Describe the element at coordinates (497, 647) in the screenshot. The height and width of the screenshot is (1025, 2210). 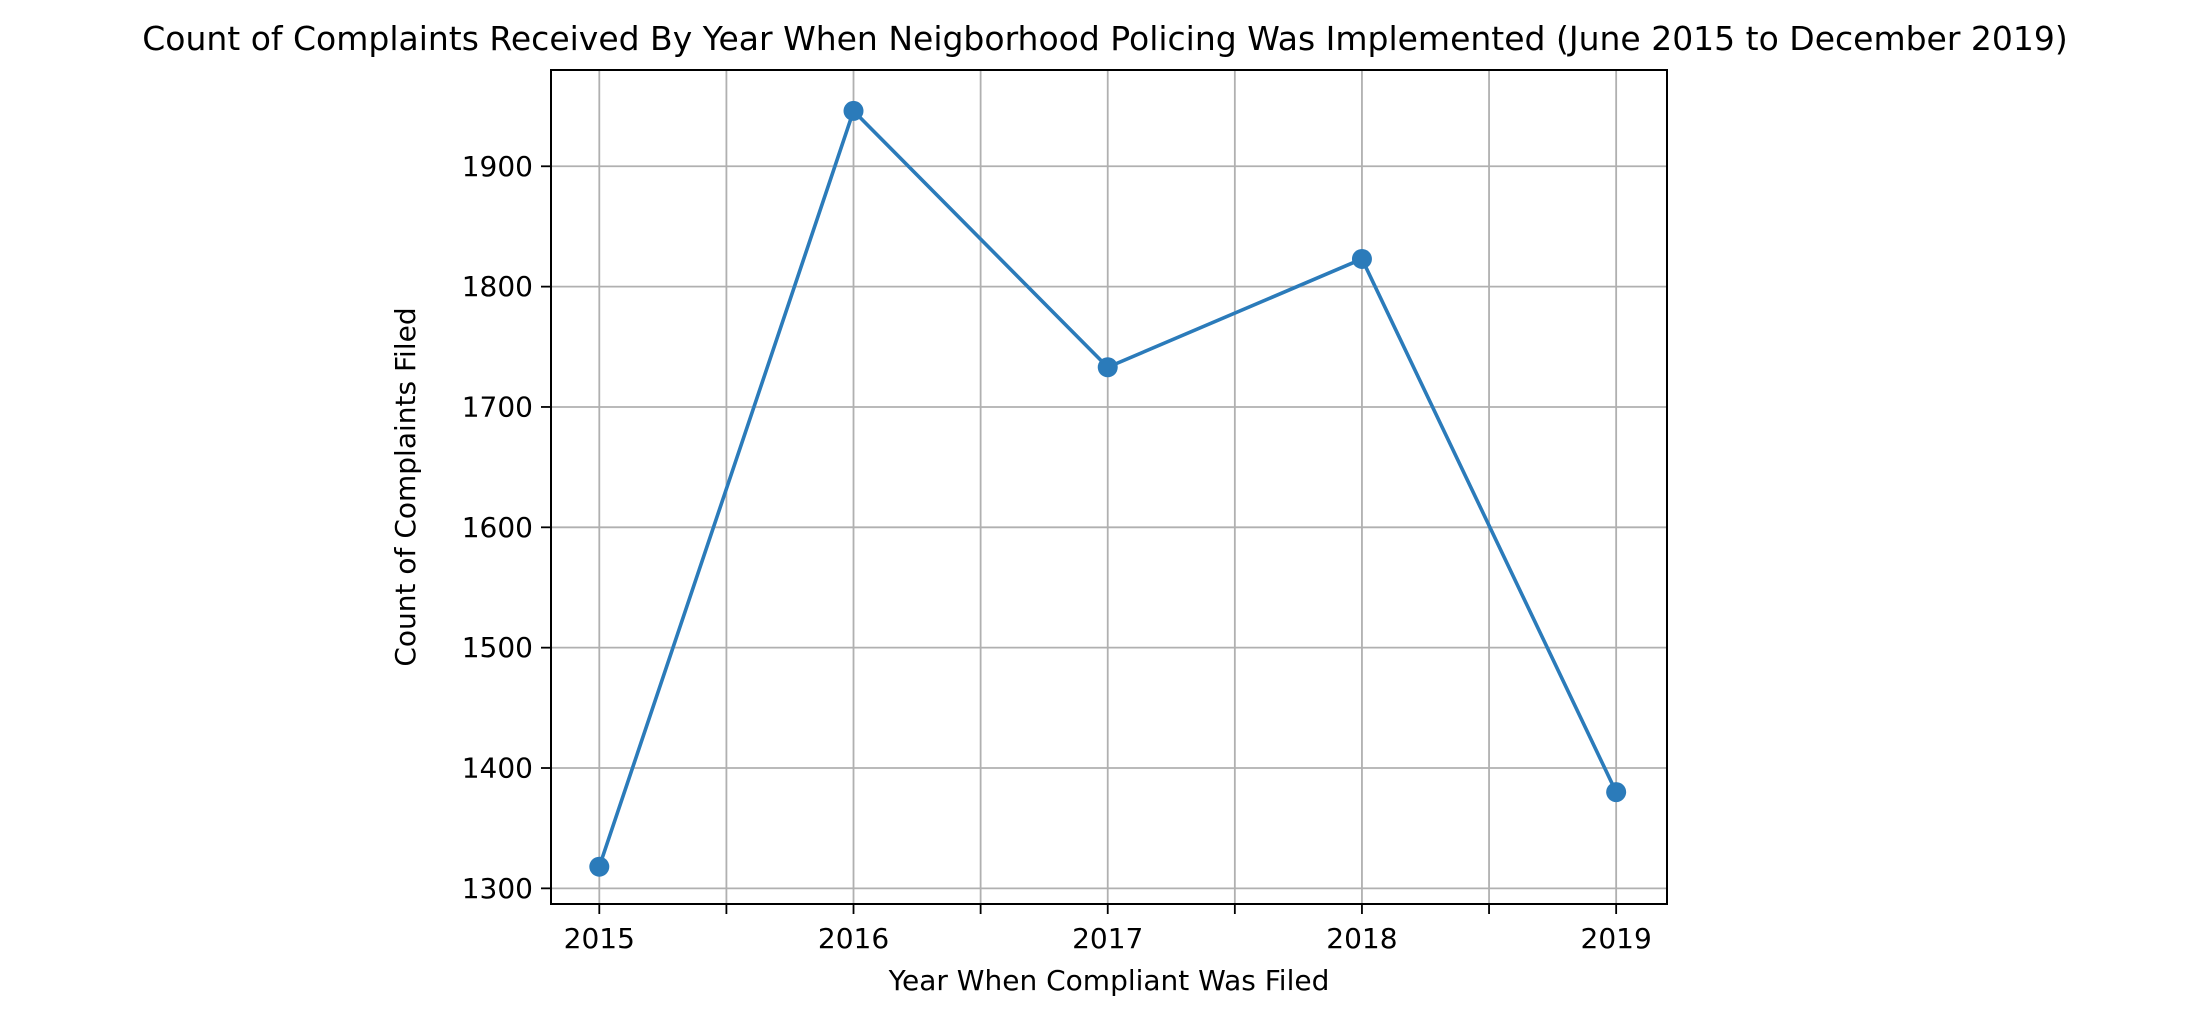
I see `y-tick-label: 1500` at that location.